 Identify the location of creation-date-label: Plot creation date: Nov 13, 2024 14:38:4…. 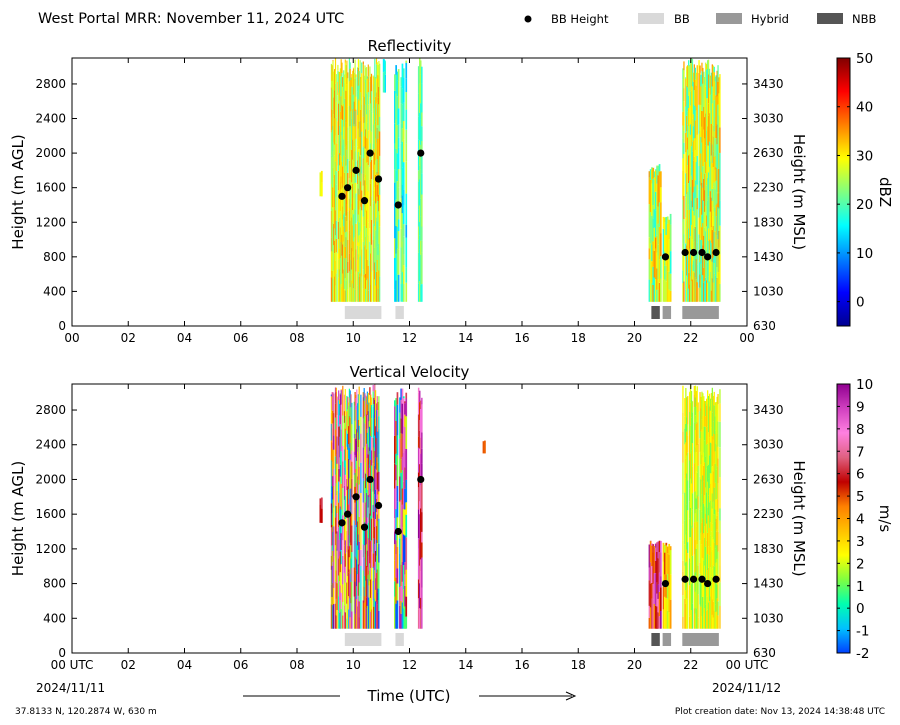
(780, 712).